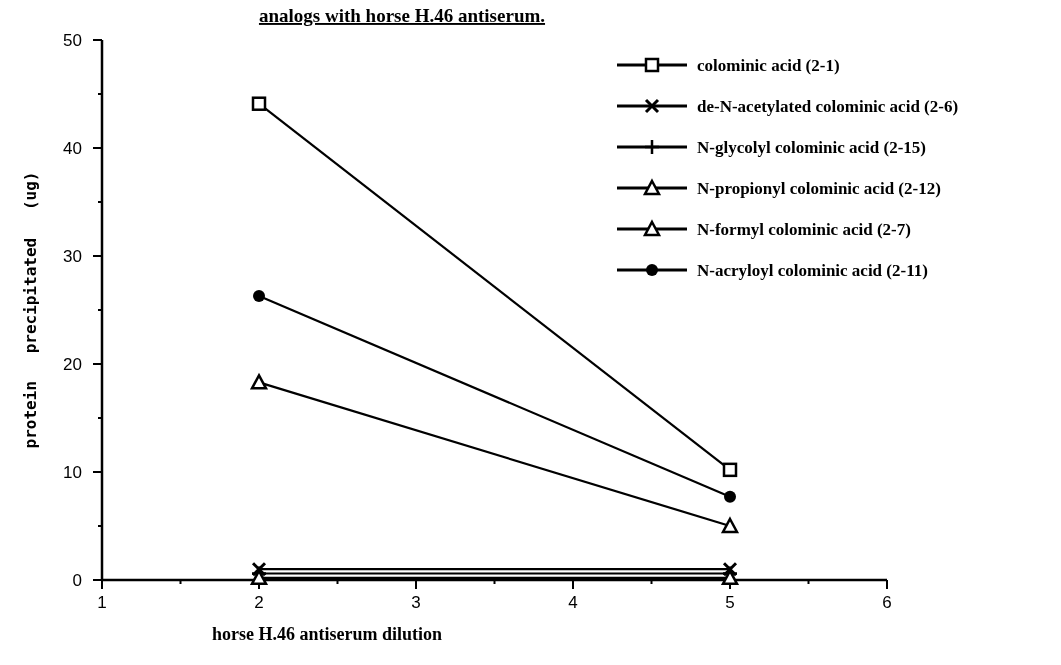 The image size is (1061, 665). Describe the element at coordinates (77, 580) in the screenshot. I see `y-tick-label: 0` at that location.